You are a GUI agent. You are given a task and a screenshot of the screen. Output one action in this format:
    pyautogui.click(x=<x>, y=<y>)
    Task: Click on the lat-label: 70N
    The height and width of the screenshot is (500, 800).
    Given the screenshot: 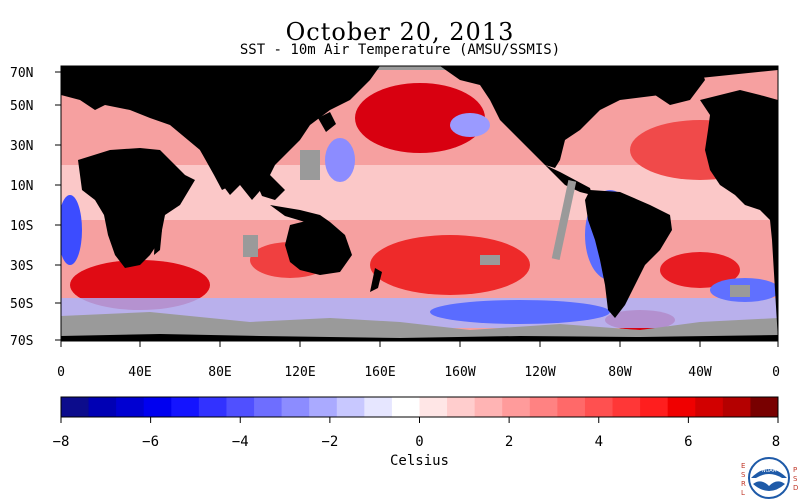 What is the action you would take?
    pyautogui.click(x=21, y=73)
    